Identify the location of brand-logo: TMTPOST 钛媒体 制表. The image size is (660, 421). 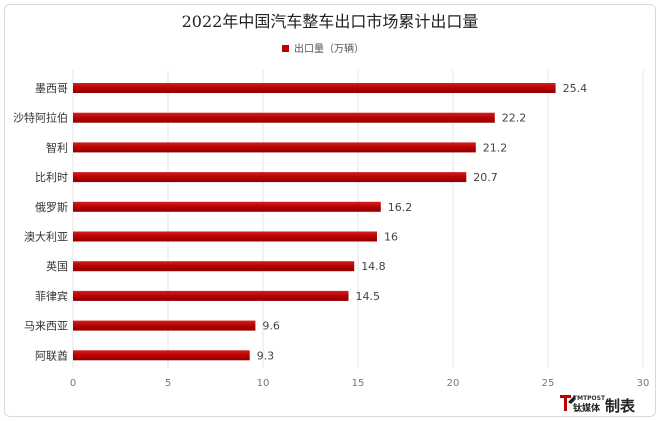
(598, 405).